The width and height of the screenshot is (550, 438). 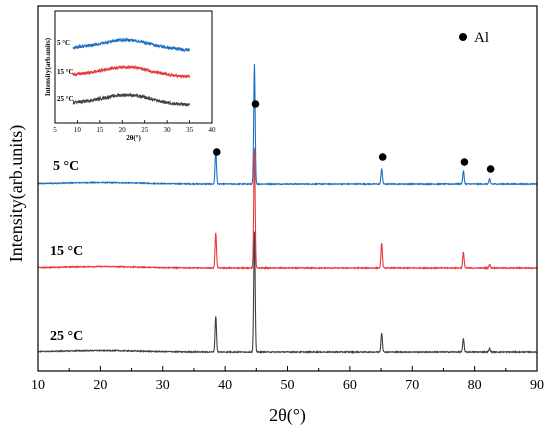 I want to click on inset-y-axis-title: Intensity(arb.units), so click(x=48, y=66).